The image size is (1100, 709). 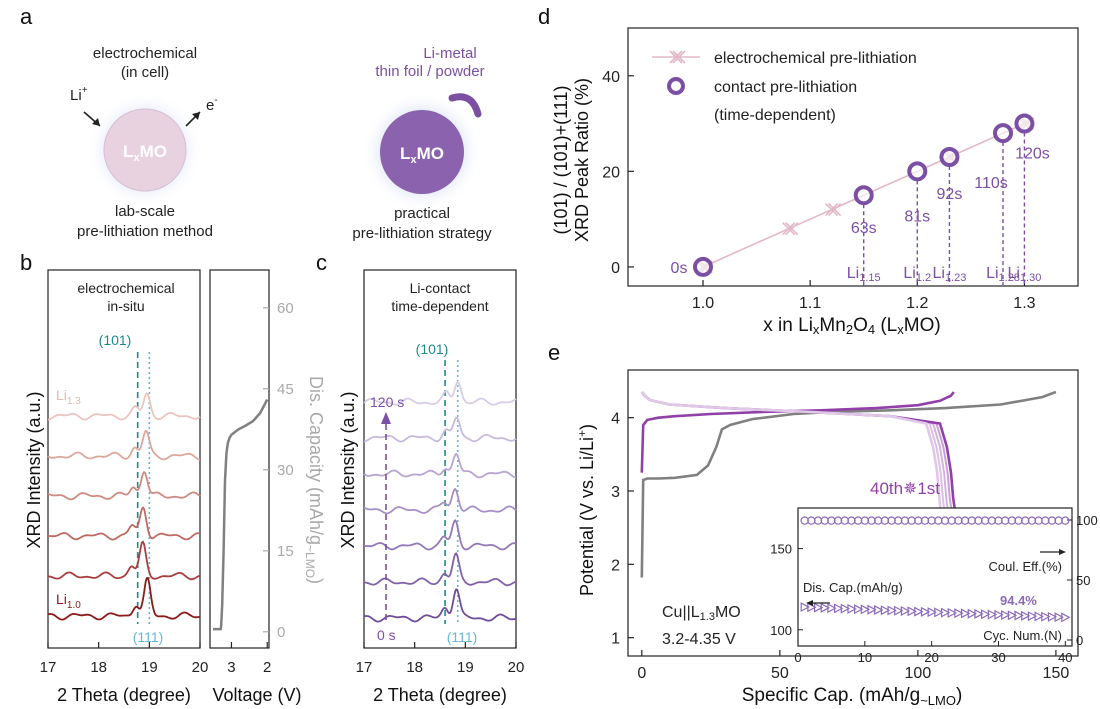 What do you see at coordinates (124, 506) in the screenshot?
I see `panel-b-curves` at bounding box center [124, 506].